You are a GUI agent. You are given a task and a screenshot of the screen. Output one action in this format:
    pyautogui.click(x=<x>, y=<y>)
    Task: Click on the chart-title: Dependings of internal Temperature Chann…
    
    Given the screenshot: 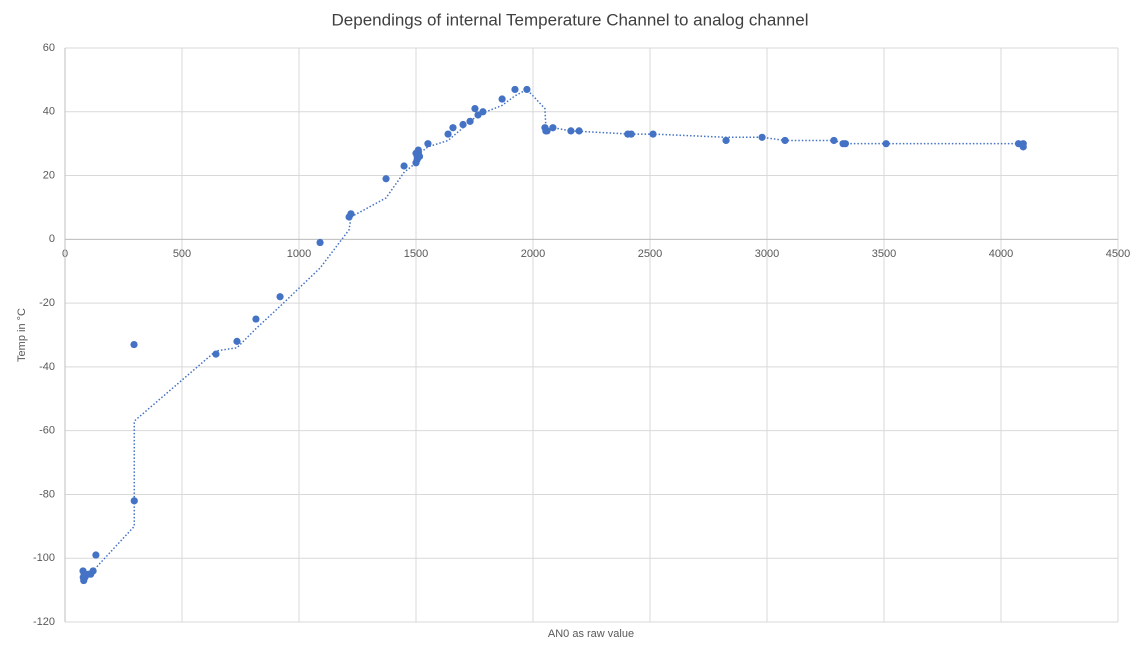 What is the action you would take?
    pyautogui.click(x=570, y=19)
    